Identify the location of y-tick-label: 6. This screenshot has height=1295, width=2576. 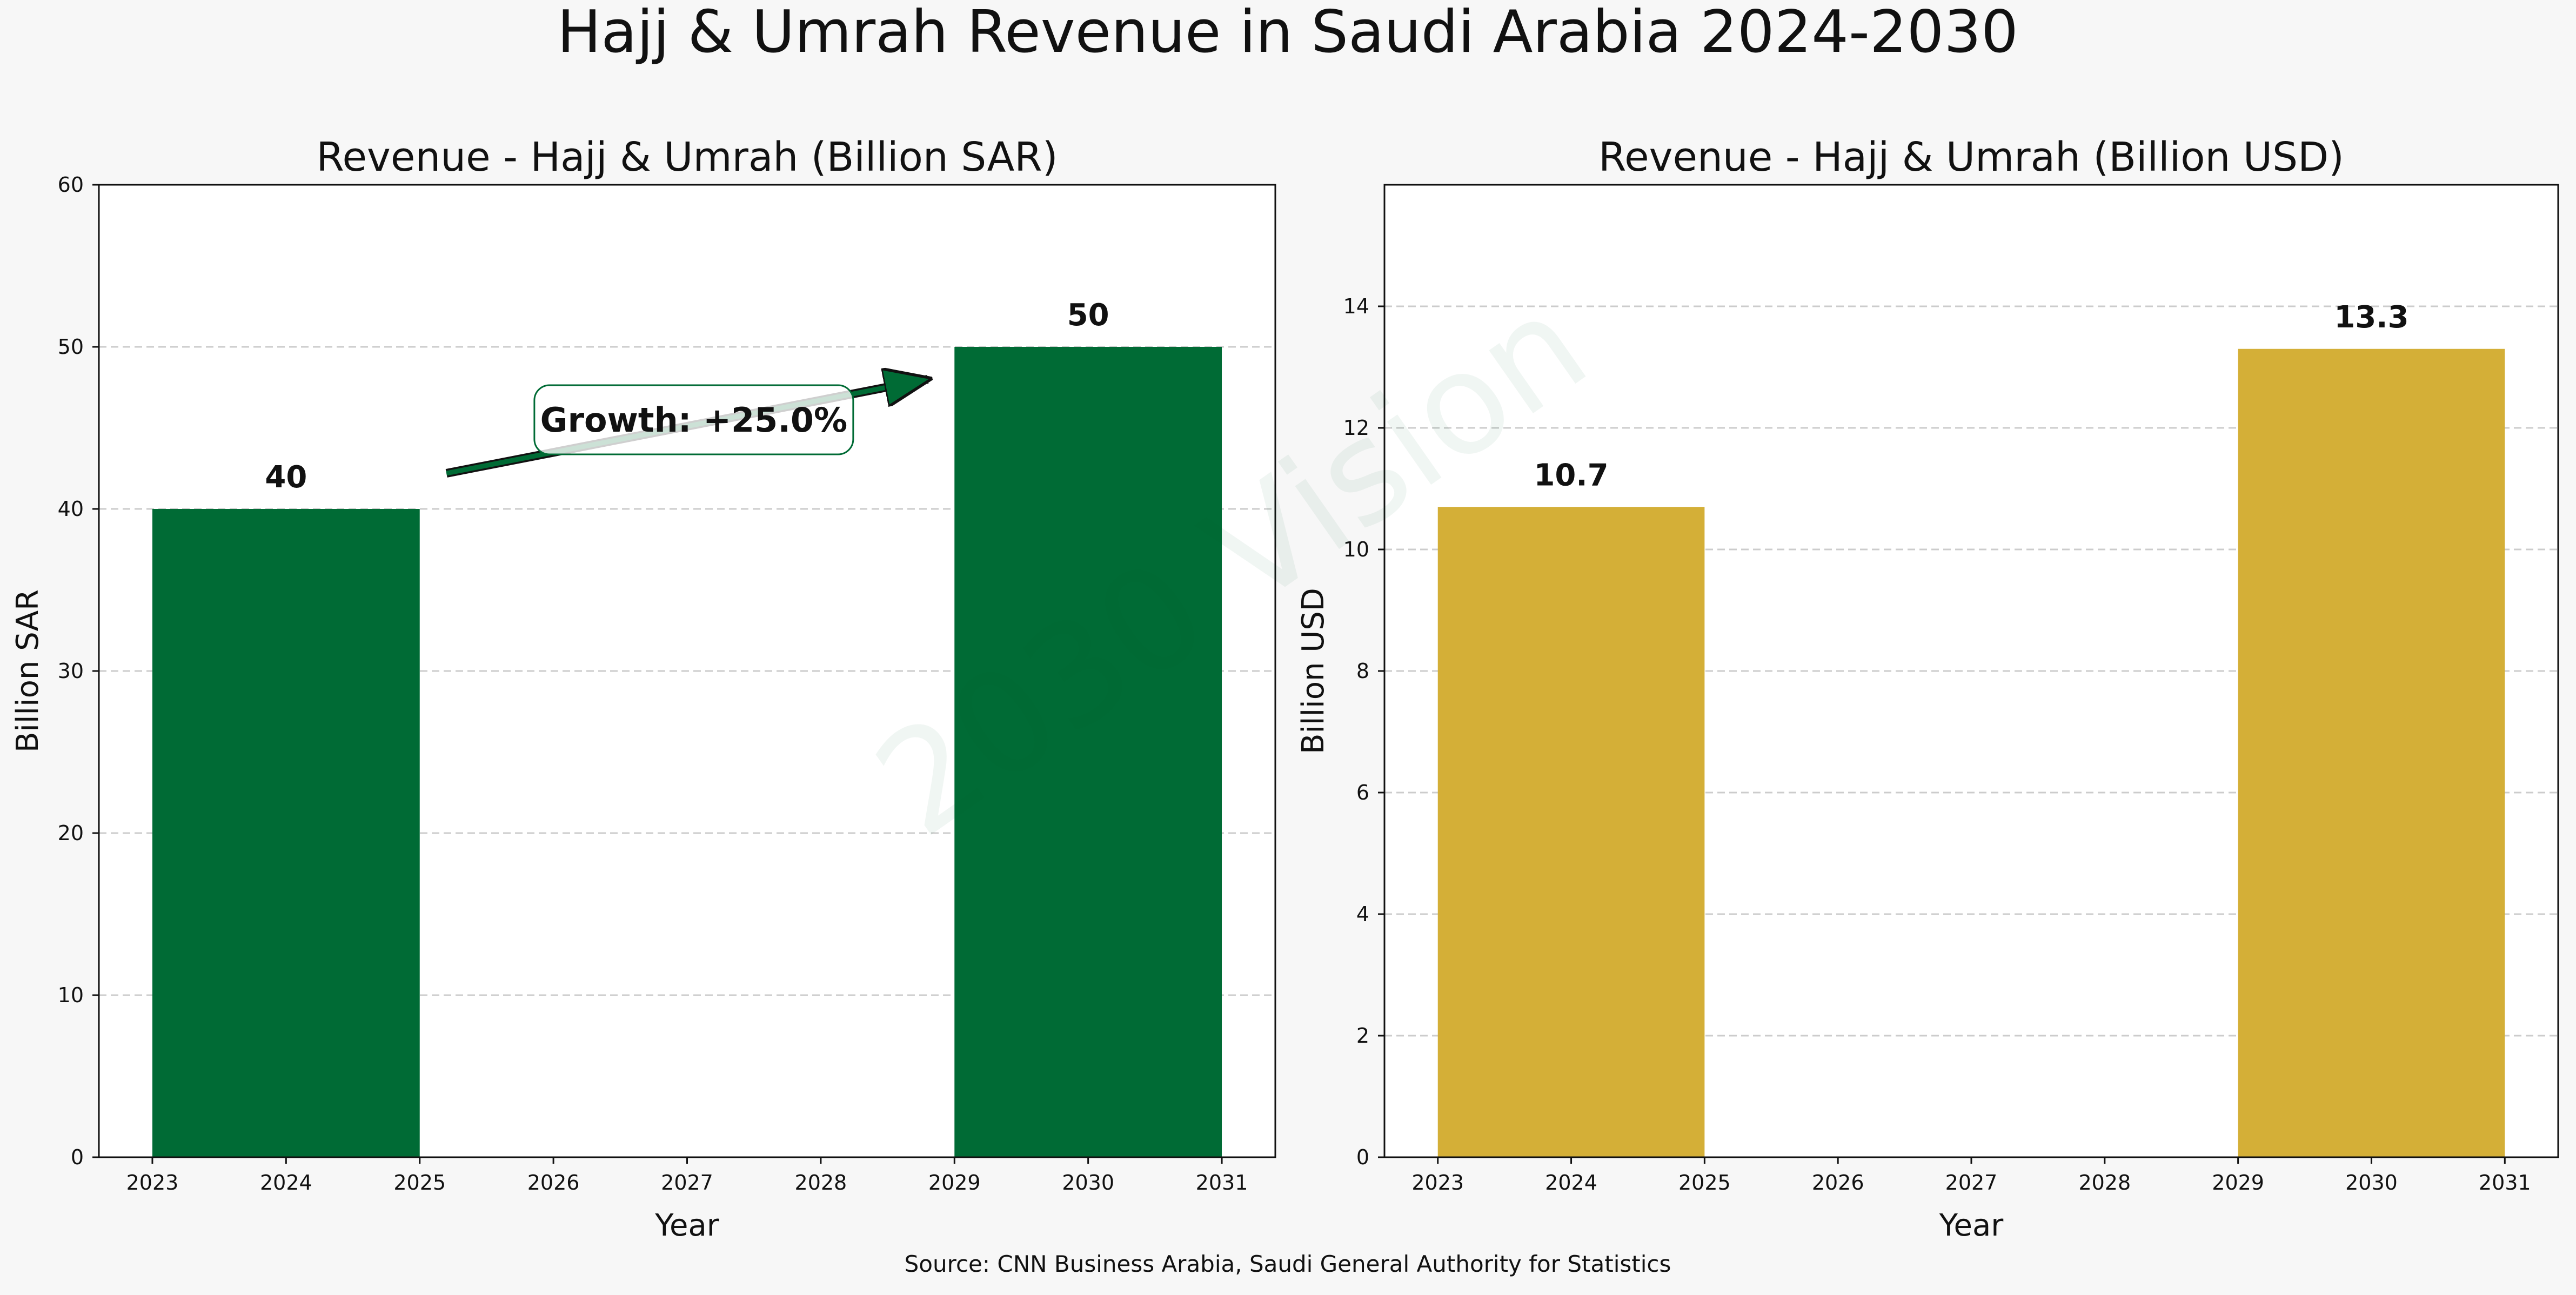
(1362, 793).